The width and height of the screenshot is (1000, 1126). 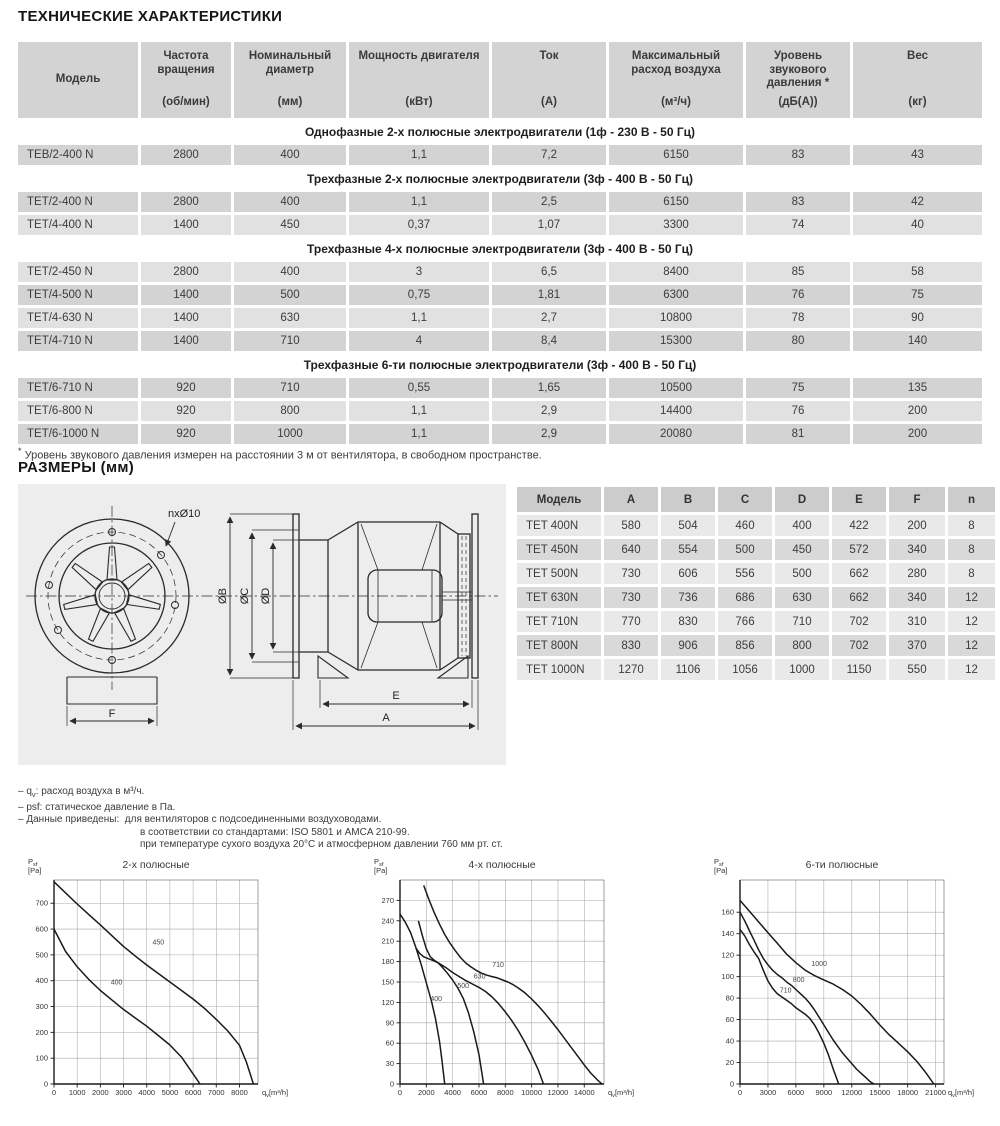 What do you see at coordinates (387, 920) in the screenshot?
I see `svg-text: 240` at bounding box center [387, 920].